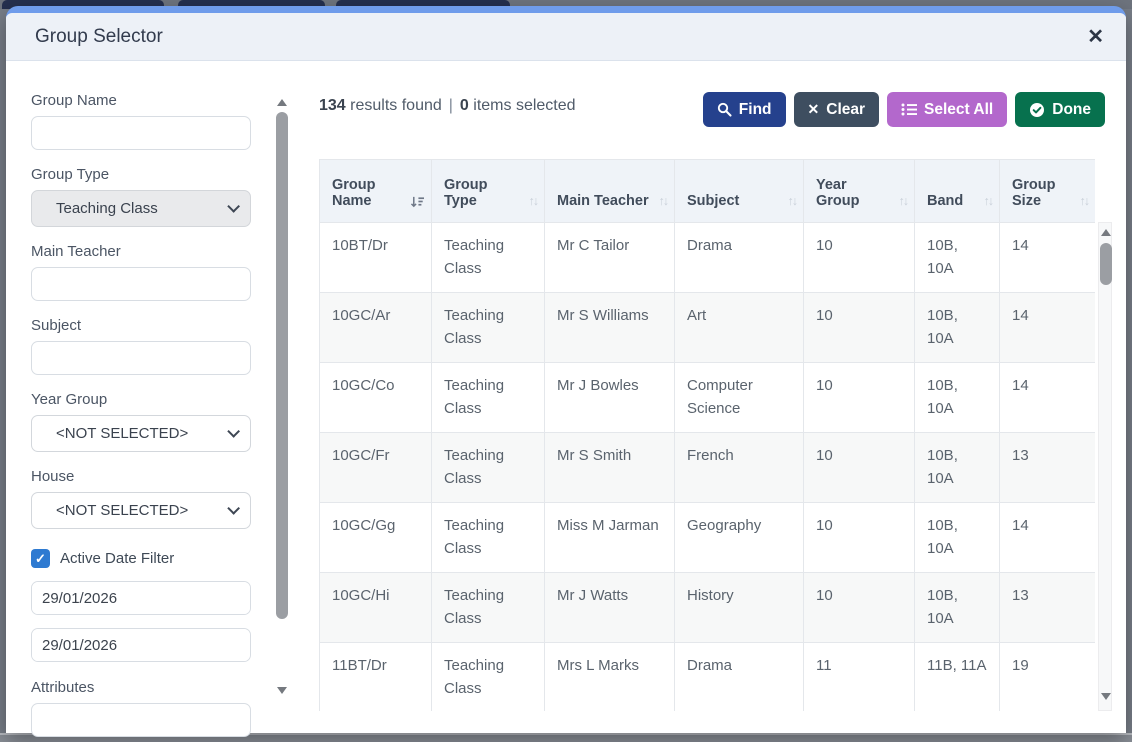 Image resolution: width=1132 pixels, height=742 pixels. I want to click on list-icon, so click(909, 109).